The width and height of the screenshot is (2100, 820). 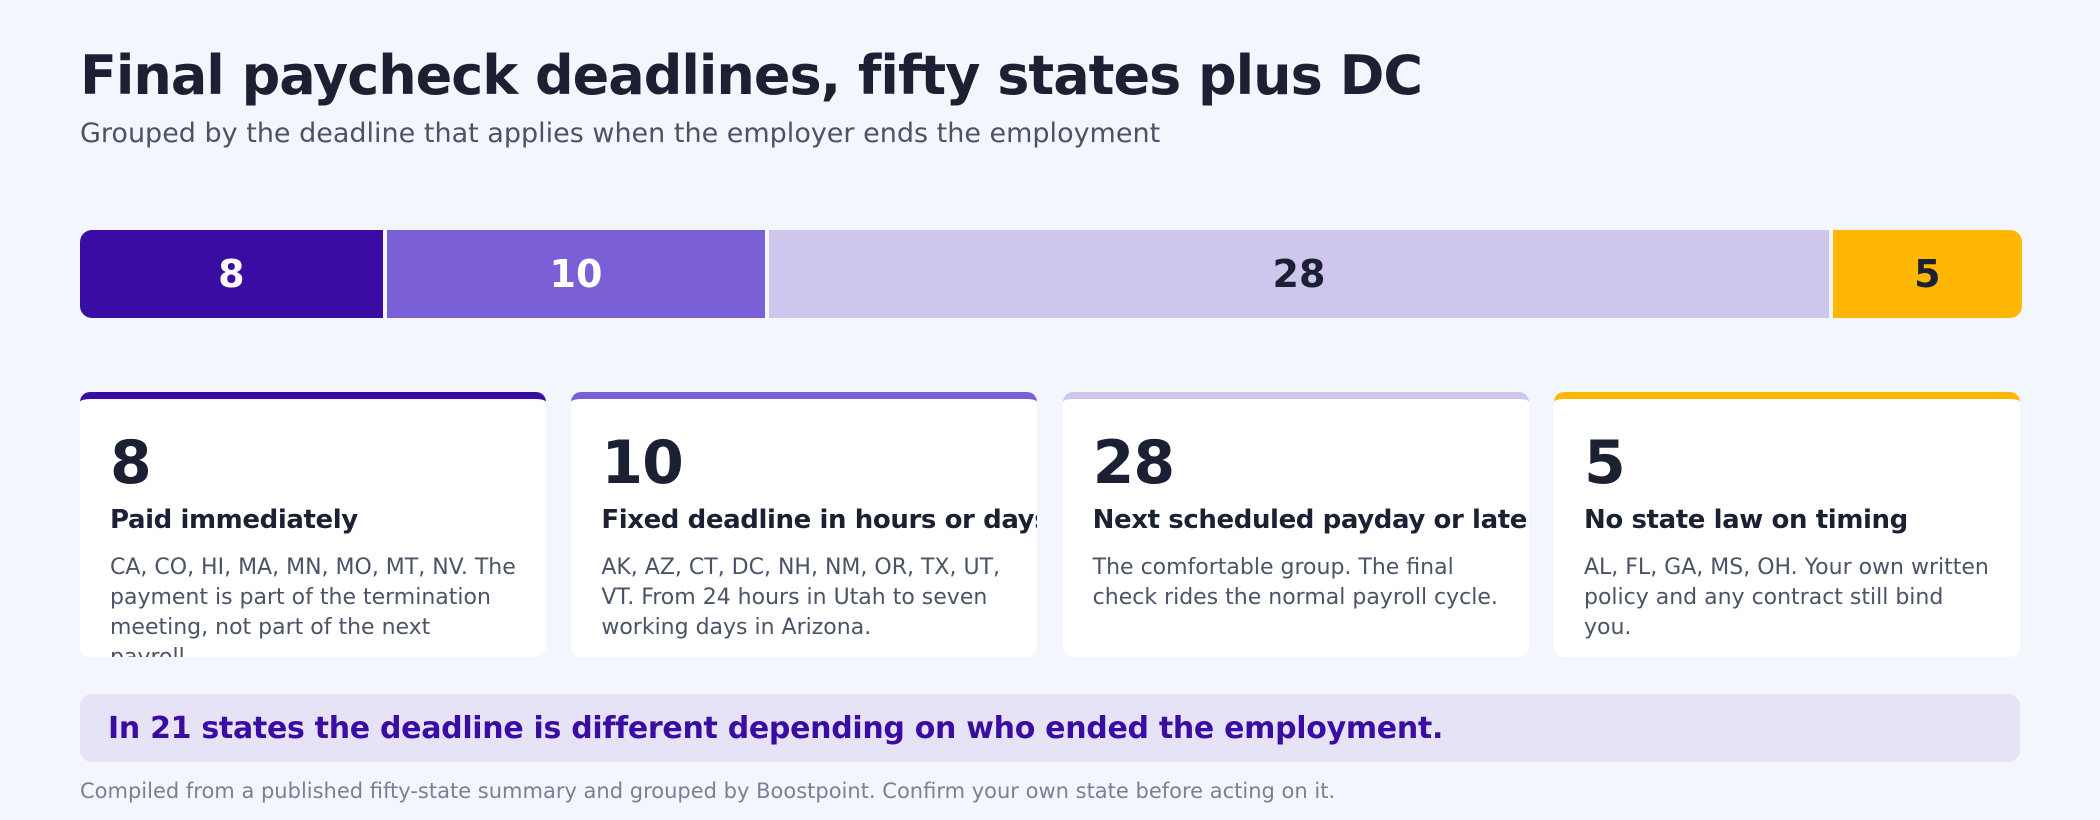 I want to click on card-count: 10, so click(x=642, y=463).